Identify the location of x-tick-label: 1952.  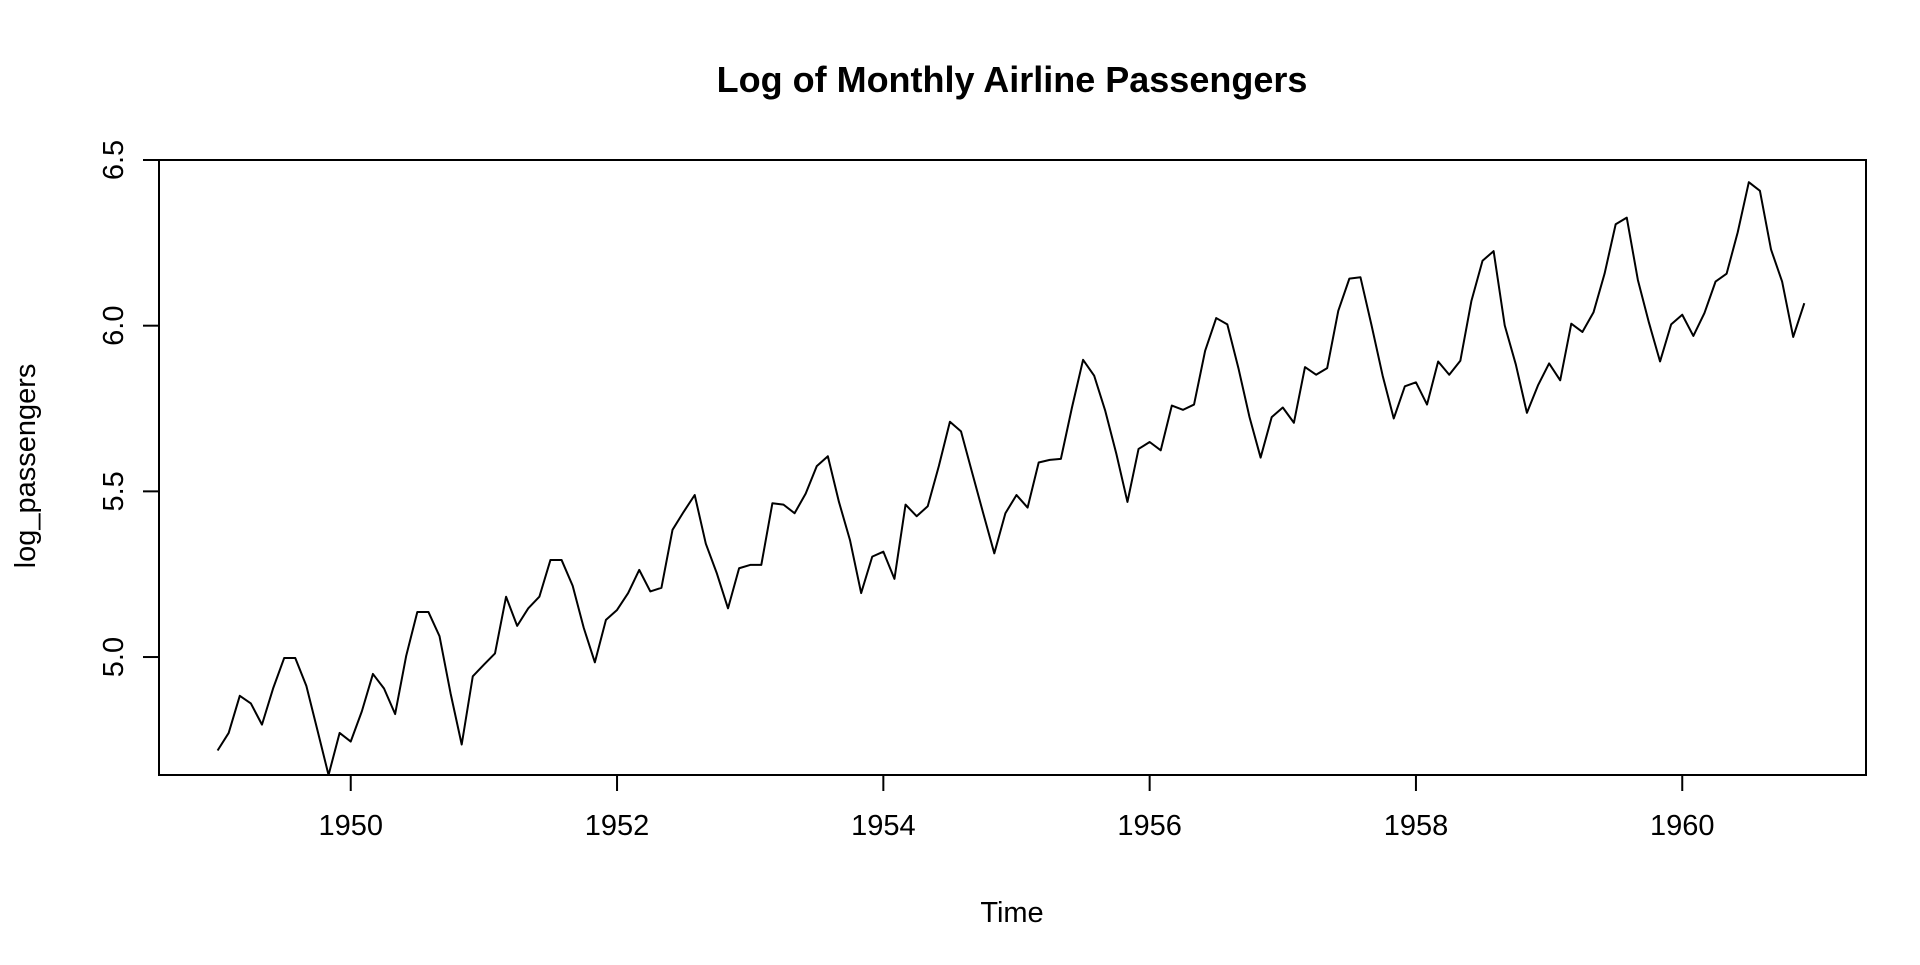
(617, 826).